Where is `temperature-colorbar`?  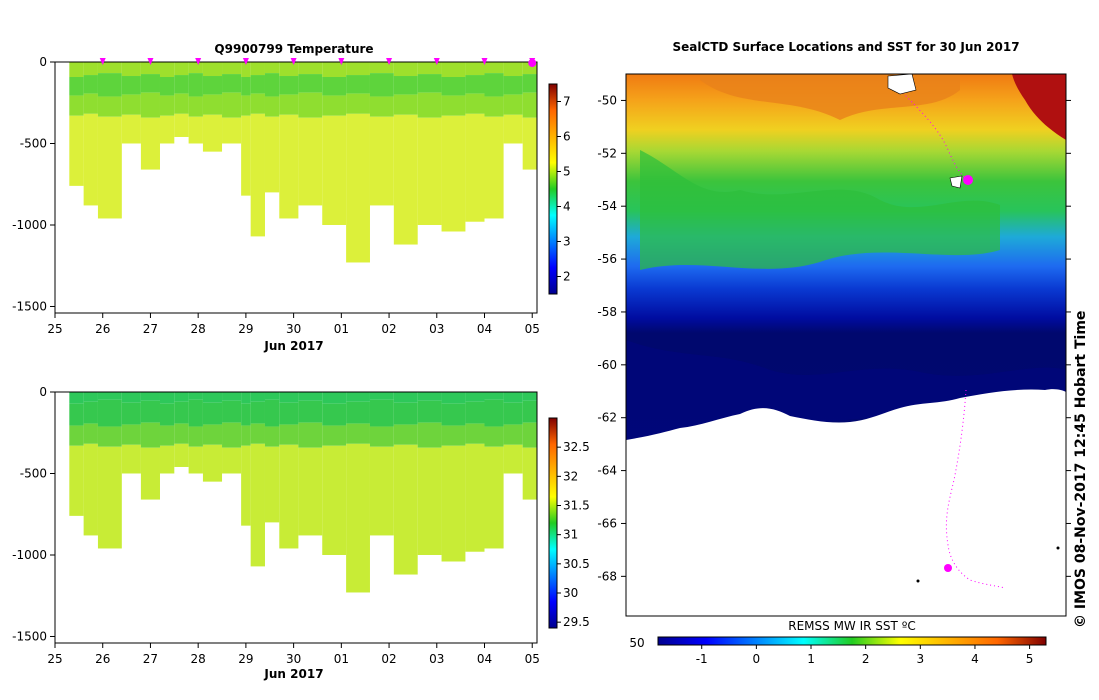 temperature-colorbar is located at coordinates (553, 189).